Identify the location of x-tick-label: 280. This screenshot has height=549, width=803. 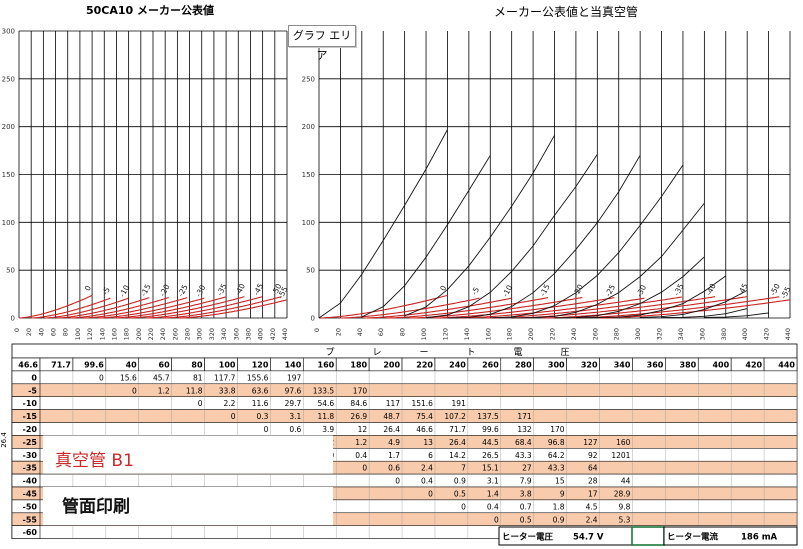
(188, 334).